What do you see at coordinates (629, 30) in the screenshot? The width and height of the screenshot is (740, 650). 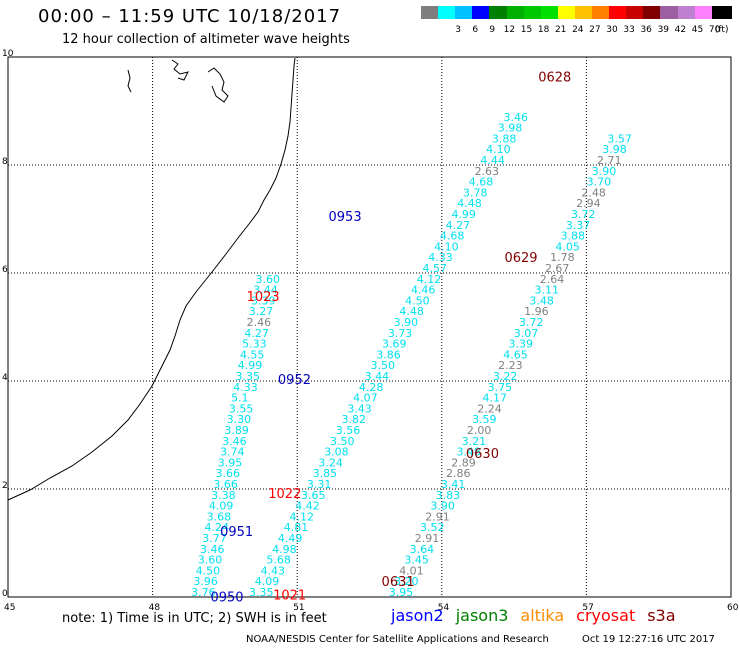 I see `legend-label: 33` at bounding box center [629, 30].